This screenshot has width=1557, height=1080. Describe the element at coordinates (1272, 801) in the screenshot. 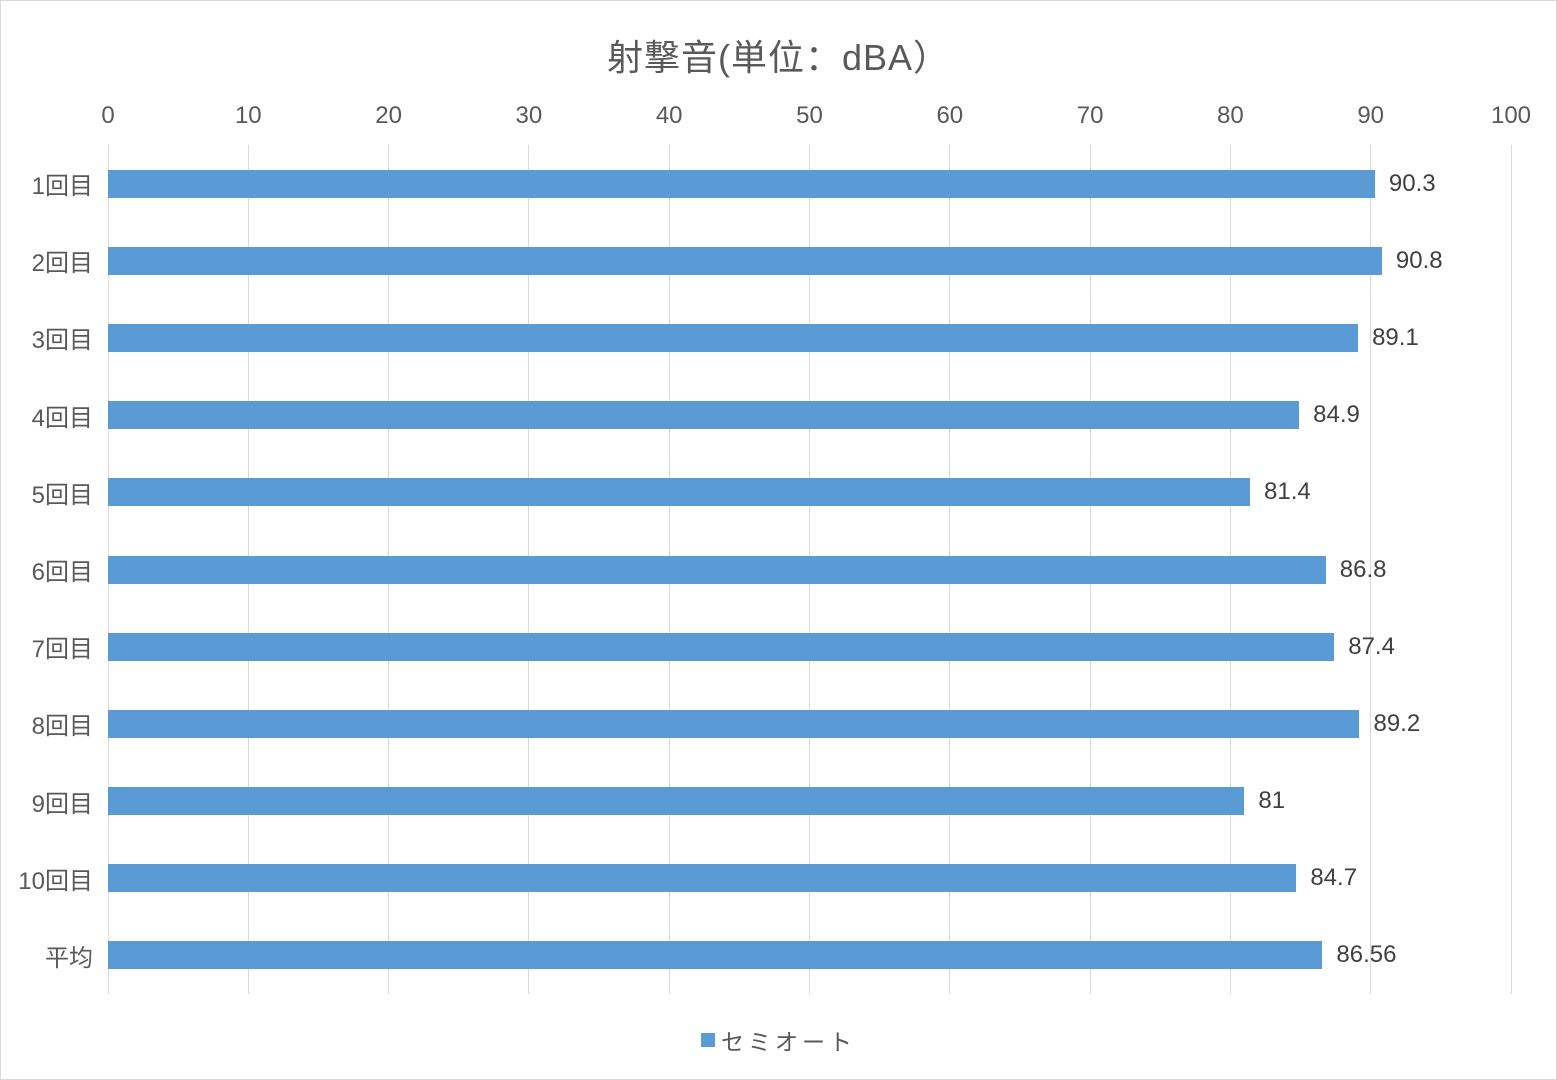

I see `bar-value-label: 81` at that location.